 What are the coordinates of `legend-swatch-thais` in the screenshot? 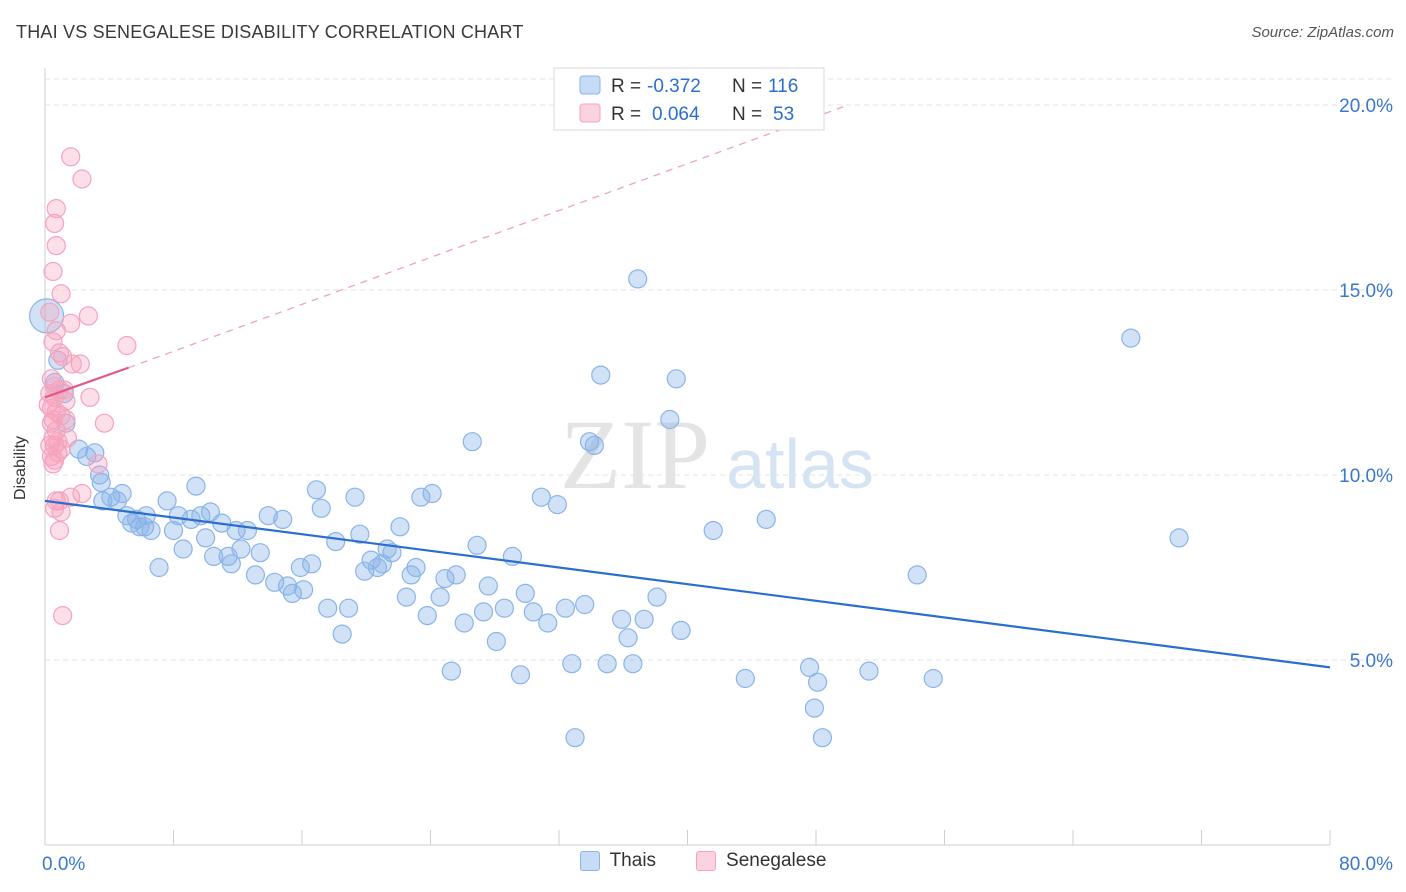 It's located at (590, 85).